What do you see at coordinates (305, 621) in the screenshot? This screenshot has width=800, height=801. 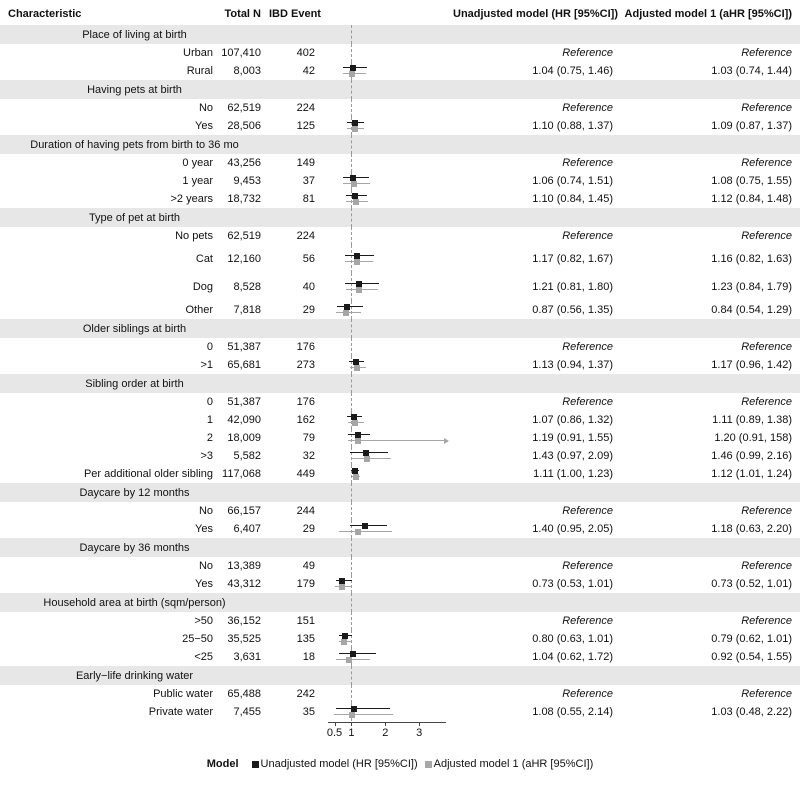 I see `ibd-event-value: 151` at bounding box center [305, 621].